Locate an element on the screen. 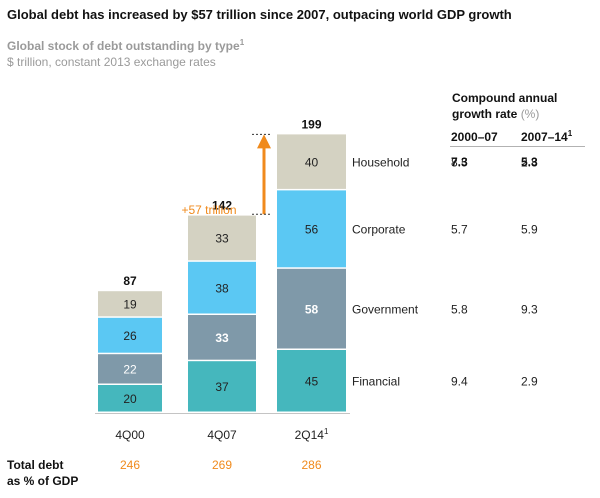  bar-financial-2q14 is located at coordinates (311, 381).